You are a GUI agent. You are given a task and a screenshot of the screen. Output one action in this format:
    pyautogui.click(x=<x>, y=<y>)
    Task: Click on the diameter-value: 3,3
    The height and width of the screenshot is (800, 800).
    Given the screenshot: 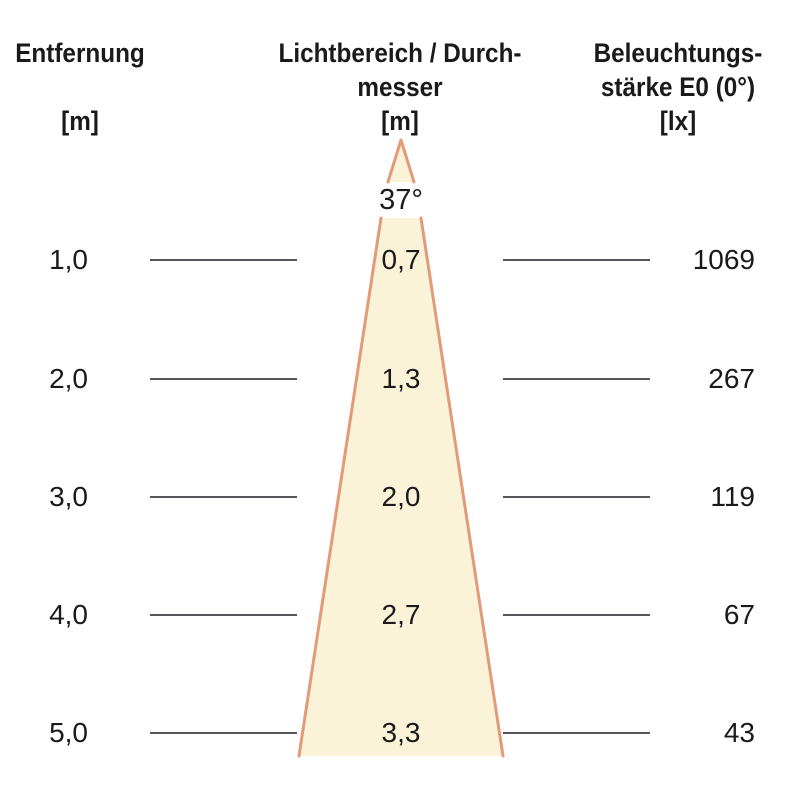 What is the action you would take?
    pyautogui.click(x=401, y=732)
    